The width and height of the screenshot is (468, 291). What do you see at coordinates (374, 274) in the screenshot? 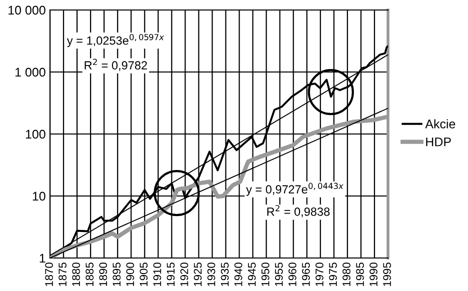
I see `x-tick-label: 1990` at bounding box center [374, 274].